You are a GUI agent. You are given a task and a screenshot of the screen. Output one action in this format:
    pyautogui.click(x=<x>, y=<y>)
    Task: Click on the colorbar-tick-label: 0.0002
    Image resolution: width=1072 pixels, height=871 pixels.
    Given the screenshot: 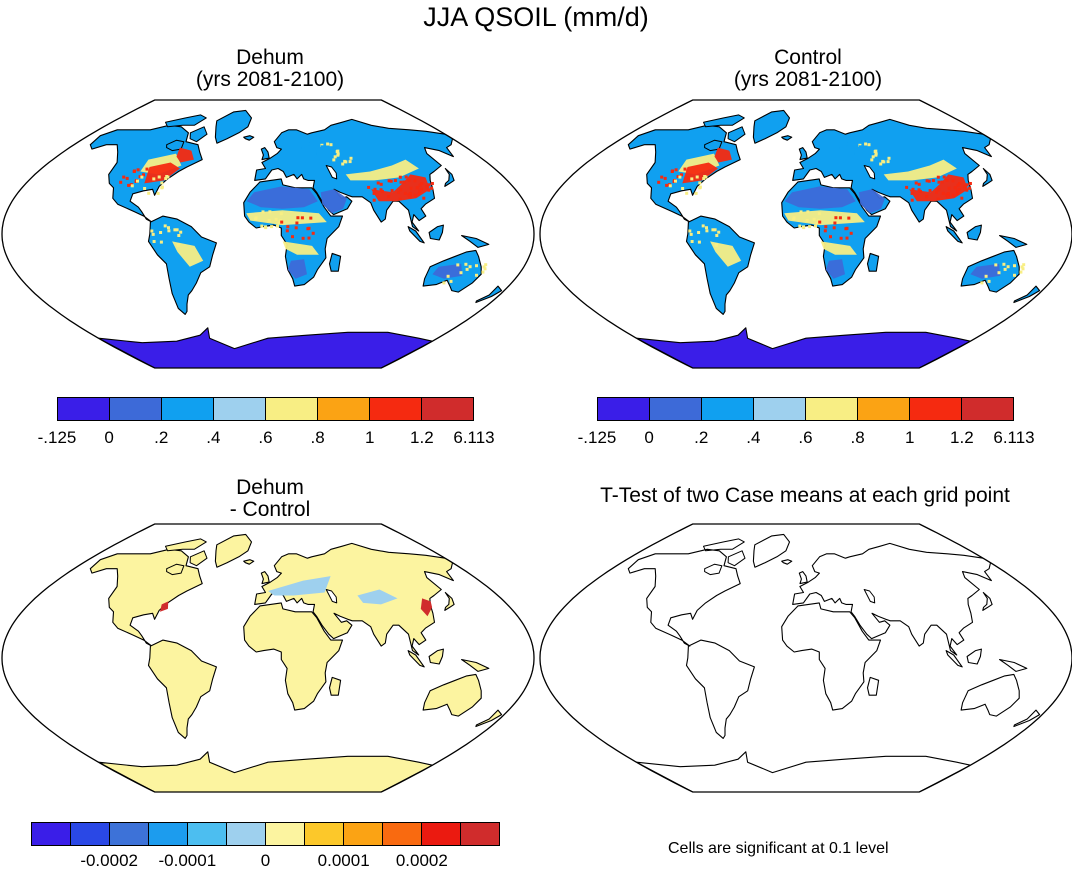 What is the action you would take?
    pyautogui.click(x=421, y=860)
    